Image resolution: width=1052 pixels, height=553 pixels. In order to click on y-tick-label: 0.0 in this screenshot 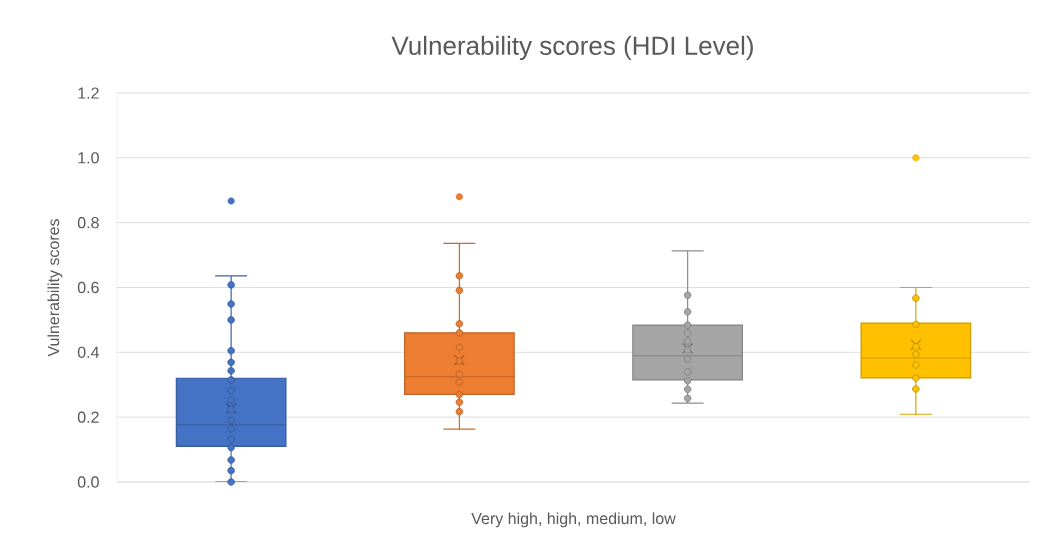, I will do `click(88, 482)`.